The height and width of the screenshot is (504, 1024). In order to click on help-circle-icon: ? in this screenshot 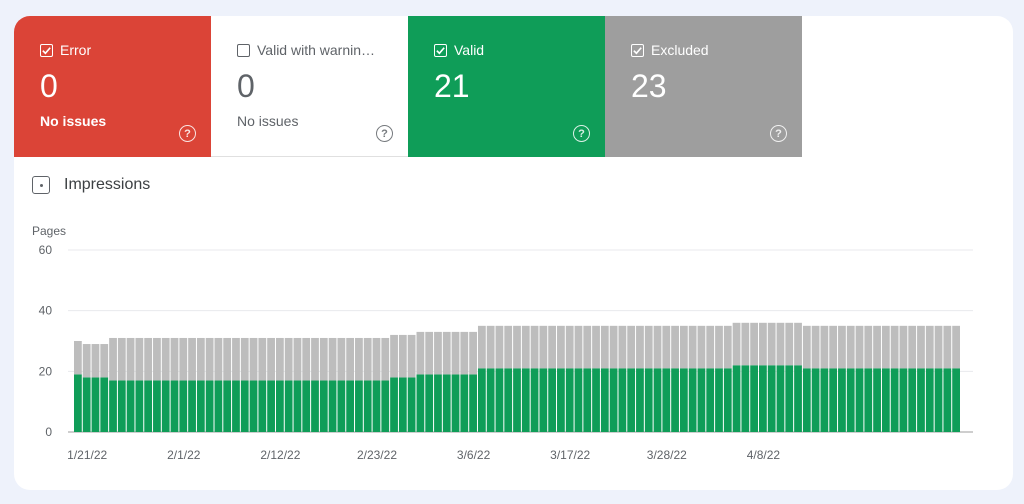, I will do `click(581, 133)`.